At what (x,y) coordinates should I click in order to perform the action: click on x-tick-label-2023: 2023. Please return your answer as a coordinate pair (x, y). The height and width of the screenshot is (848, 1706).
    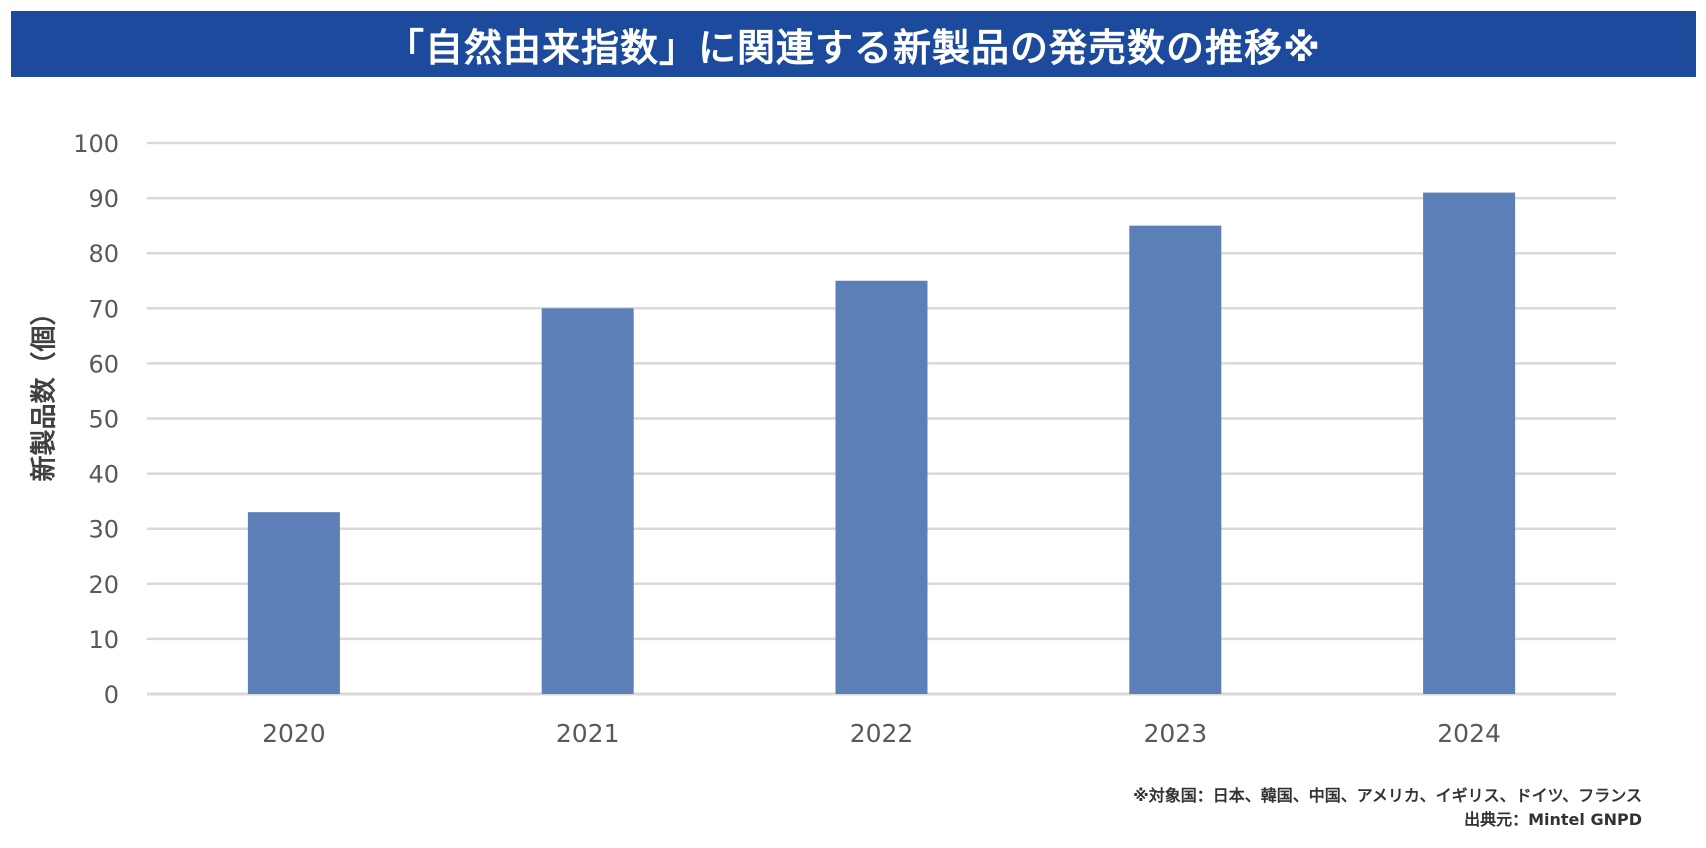
    Looking at the image, I should click on (1175, 733).